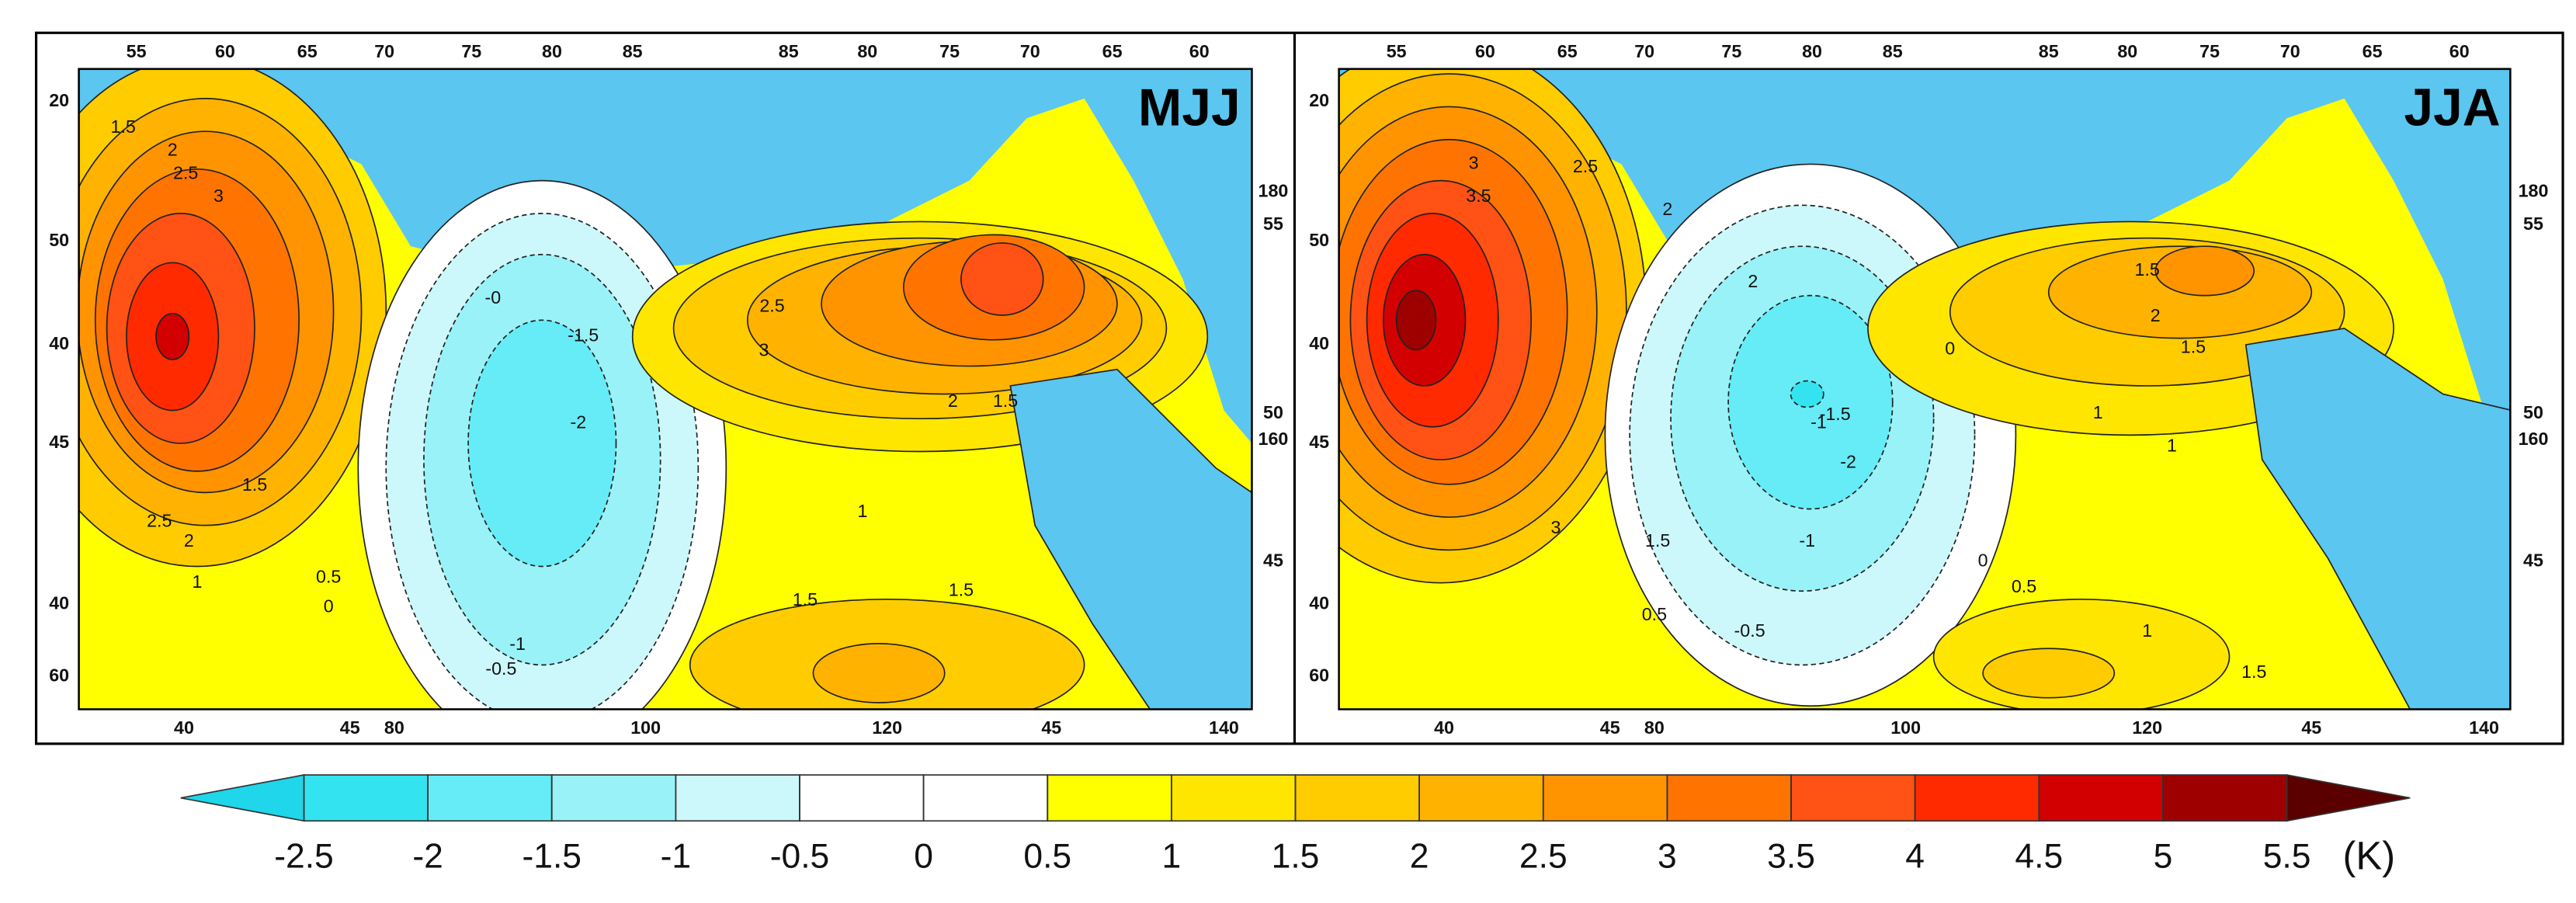  I want to click on colorbar-tick-label: -2, so click(427, 857).